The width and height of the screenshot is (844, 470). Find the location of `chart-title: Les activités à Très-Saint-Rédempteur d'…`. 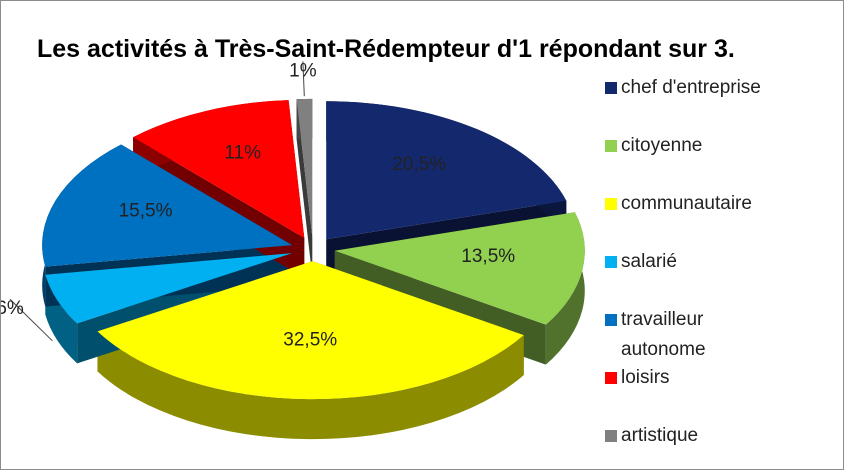

chart-title: Les activités à Très-Saint-Rédempteur d'… is located at coordinates (386, 49).